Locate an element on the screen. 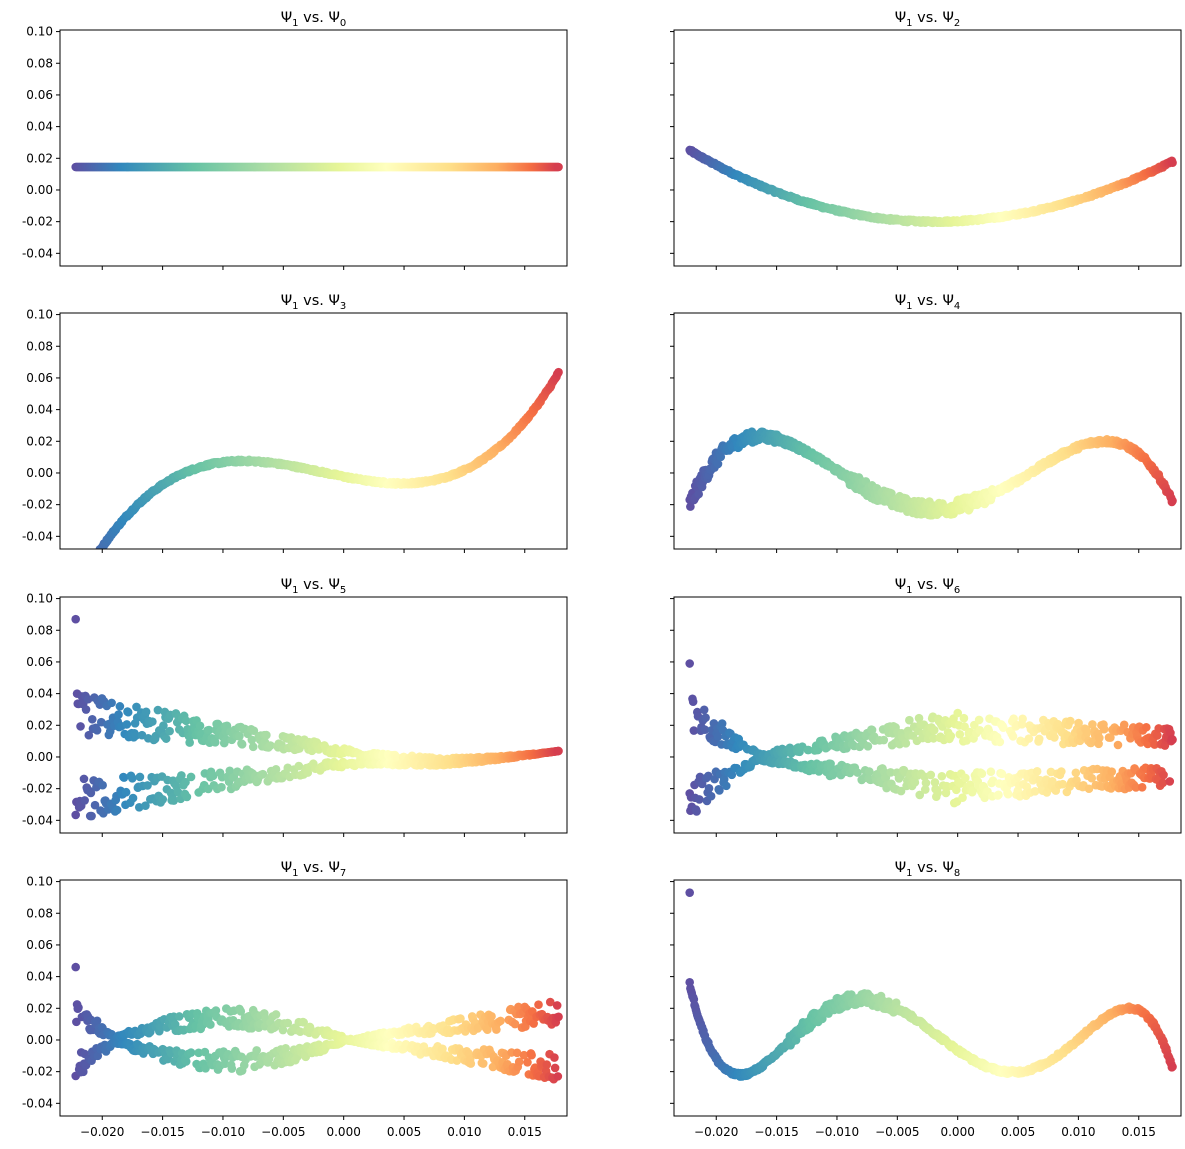 The image size is (1185, 1149). panel-title: Ψ1 vs. Ψ2 is located at coordinates (928, 19).